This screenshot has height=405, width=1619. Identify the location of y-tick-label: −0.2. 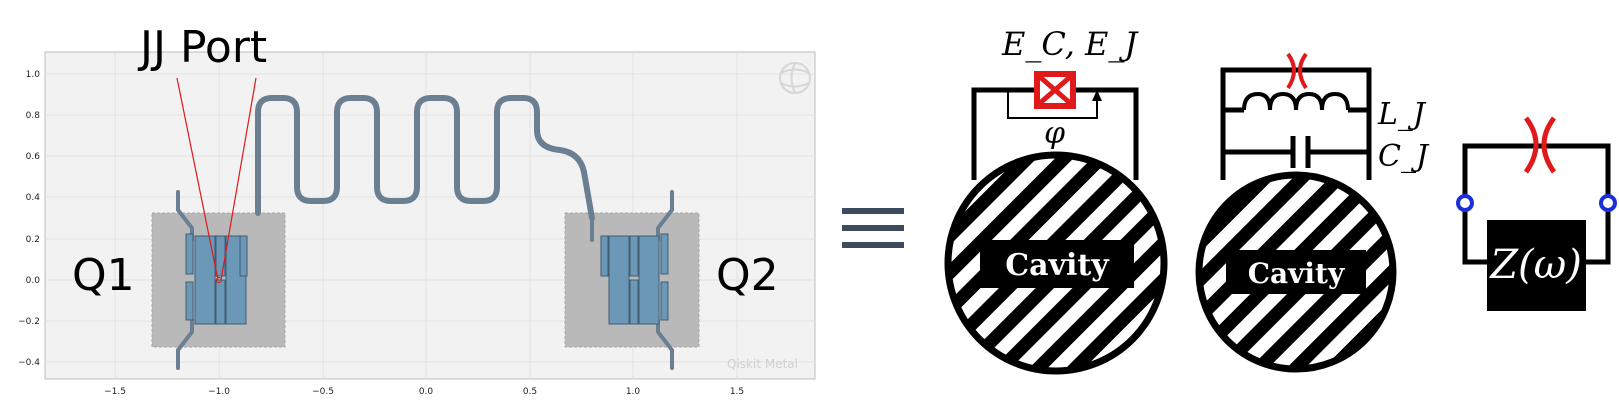
(29, 322).